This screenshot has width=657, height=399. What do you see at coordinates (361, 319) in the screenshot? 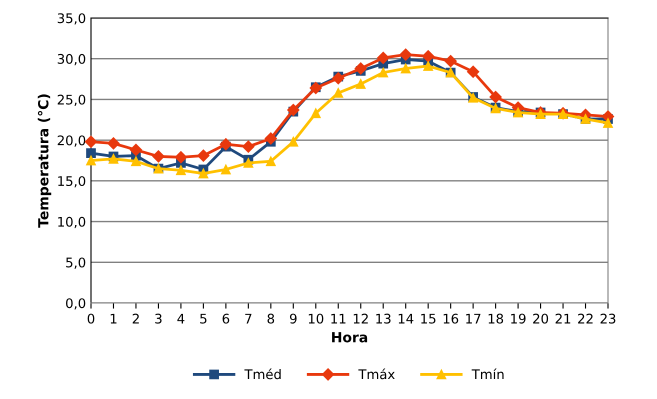
I see `x-tick-label: 12` at bounding box center [361, 319].